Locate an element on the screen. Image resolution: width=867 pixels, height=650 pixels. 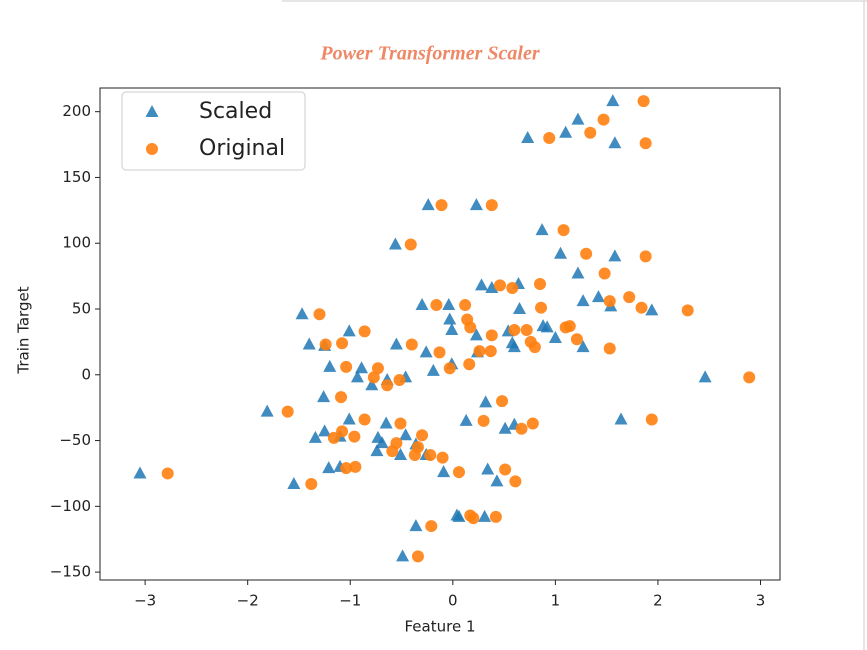
y-tick-label: 50 is located at coordinates (81, 309).